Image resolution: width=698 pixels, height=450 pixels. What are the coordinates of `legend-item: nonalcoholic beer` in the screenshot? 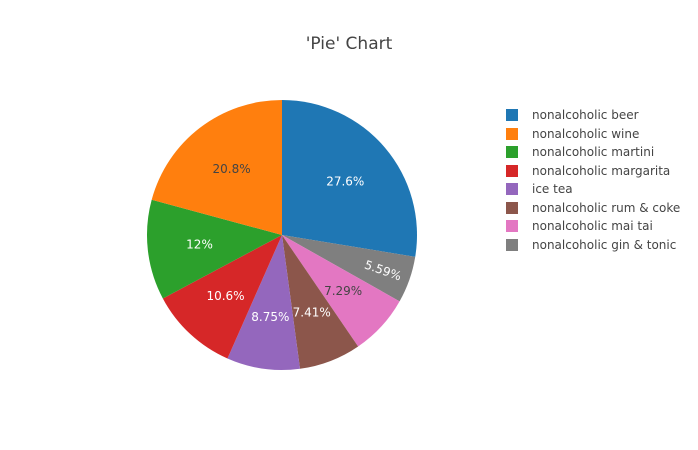 It's located at (593, 115).